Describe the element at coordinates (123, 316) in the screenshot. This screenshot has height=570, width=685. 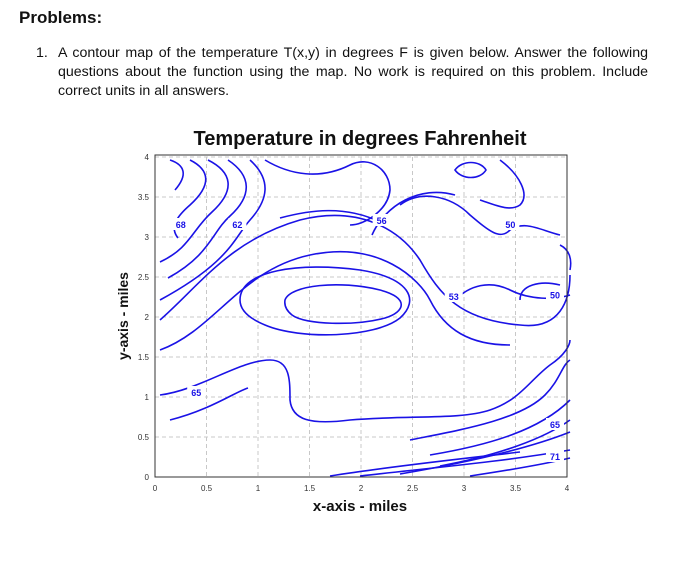
I see `y-axis-label: y-axis - miles` at that location.